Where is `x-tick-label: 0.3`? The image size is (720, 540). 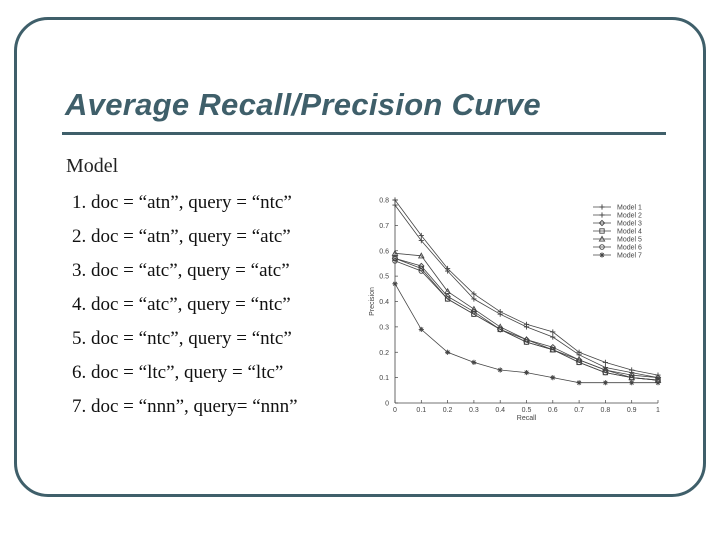
x-tick-label: 0.3 is located at coordinates (474, 410).